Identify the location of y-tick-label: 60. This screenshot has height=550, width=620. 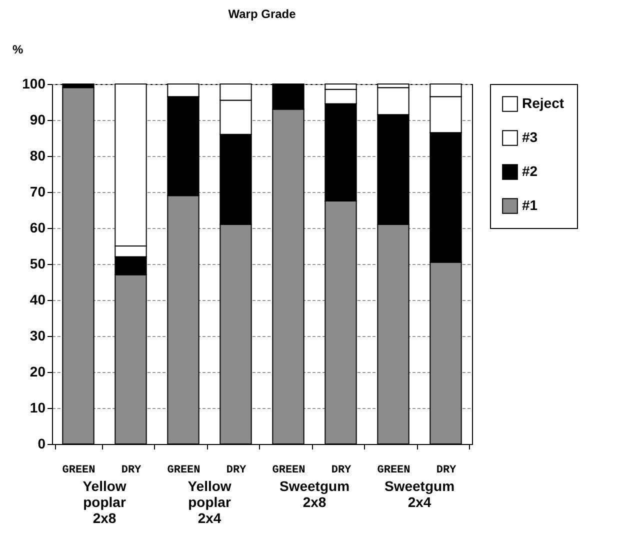
(38, 228).